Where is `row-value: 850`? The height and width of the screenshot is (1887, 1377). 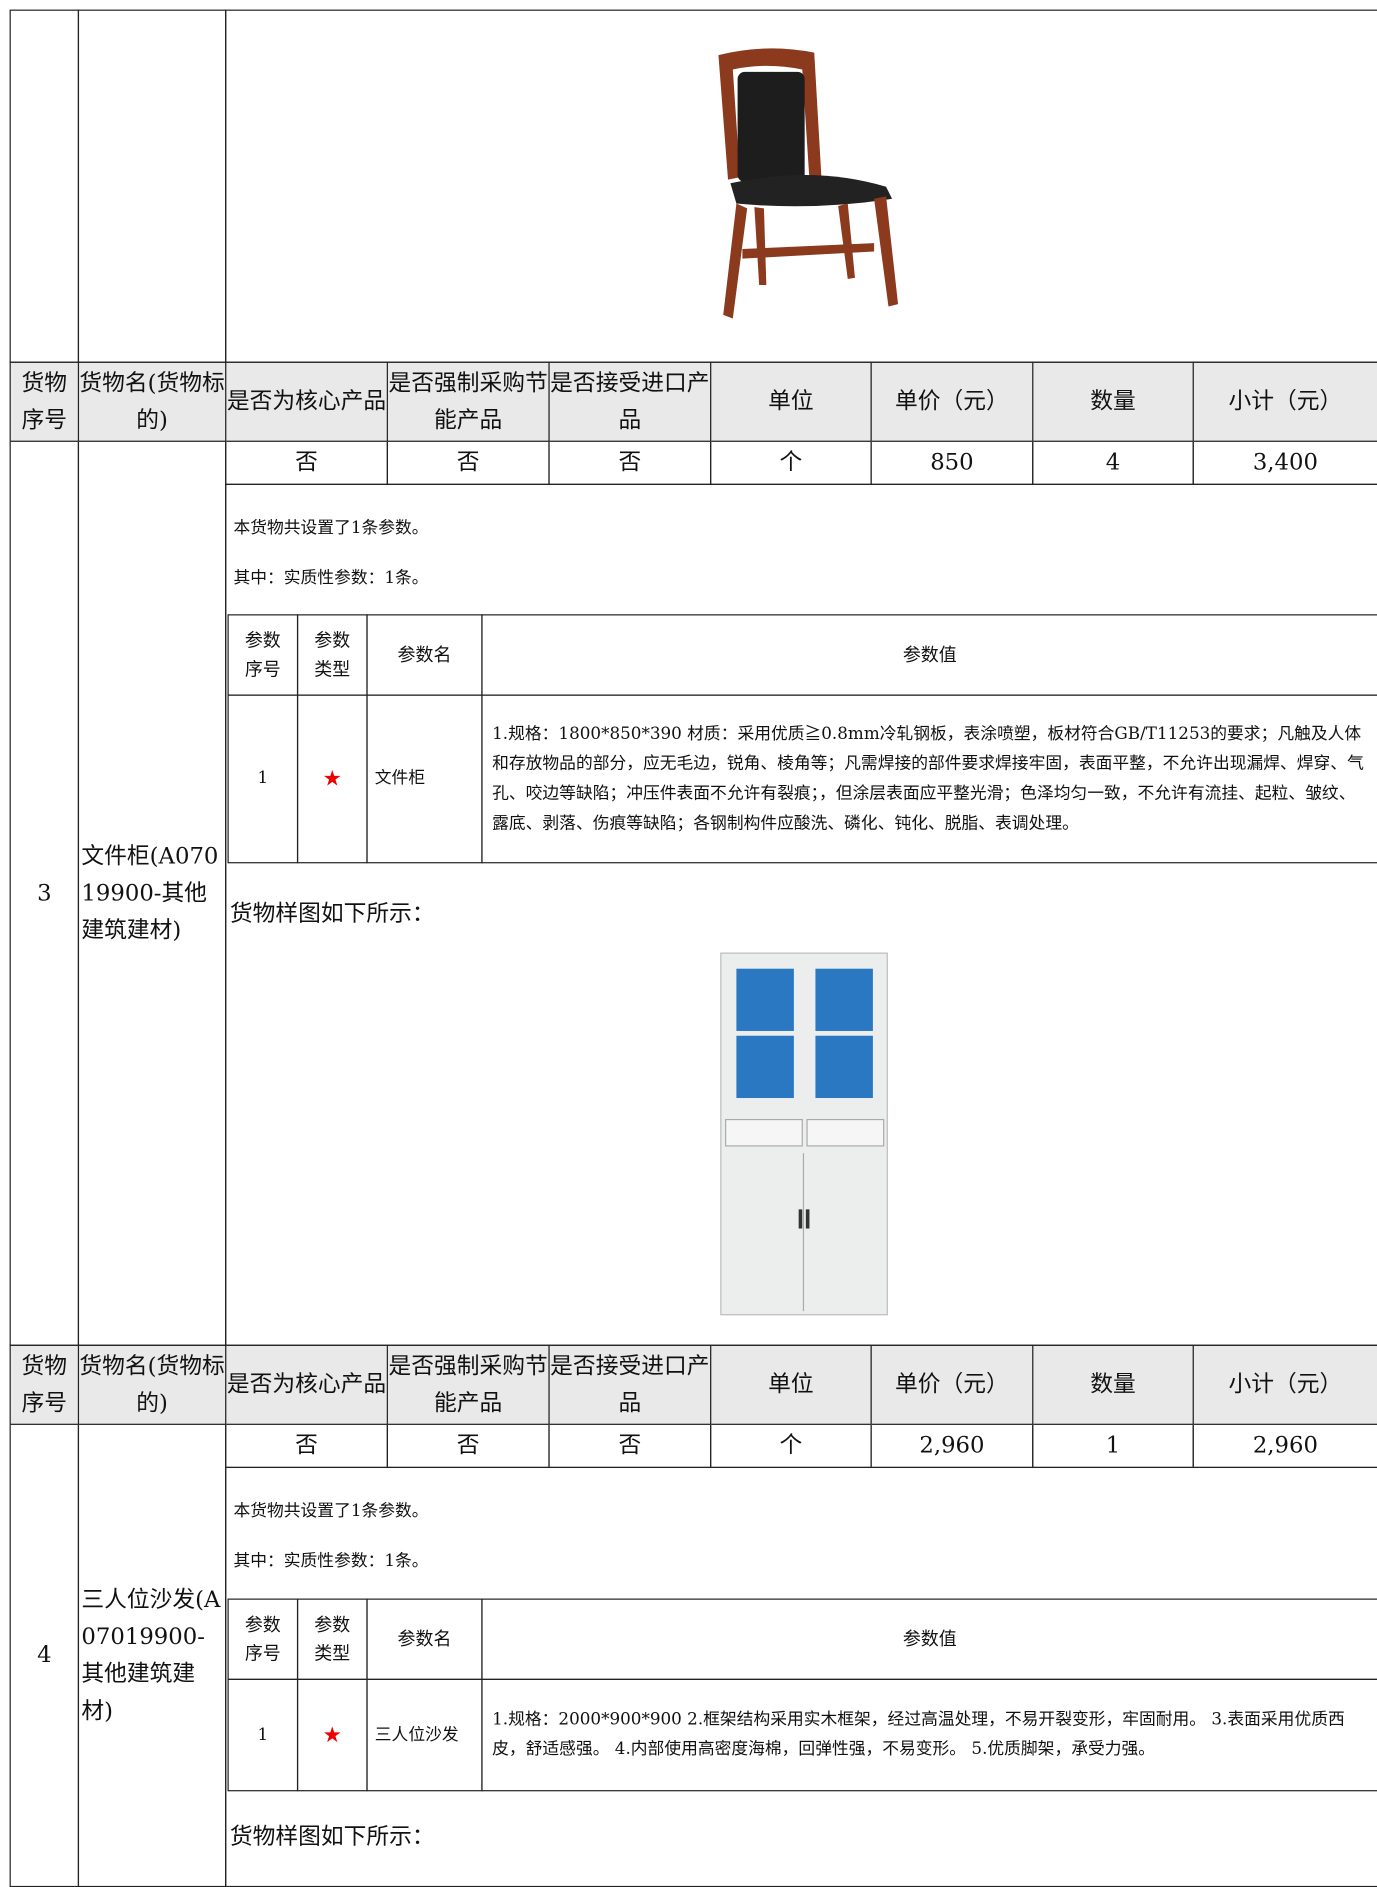
row-value: 850 is located at coordinates (952, 462).